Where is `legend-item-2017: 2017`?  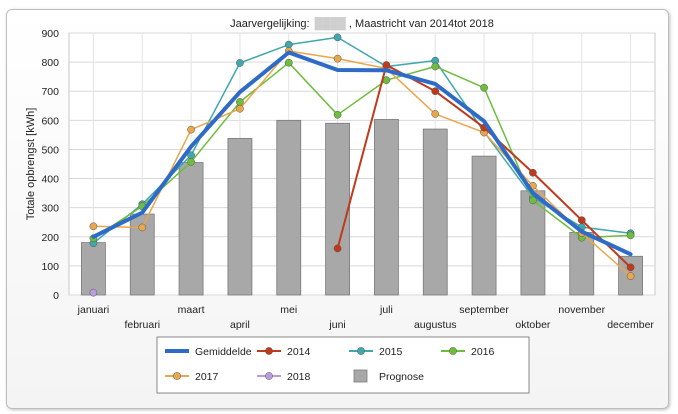 legend-item-2017: 2017 is located at coordinates (192, 377).